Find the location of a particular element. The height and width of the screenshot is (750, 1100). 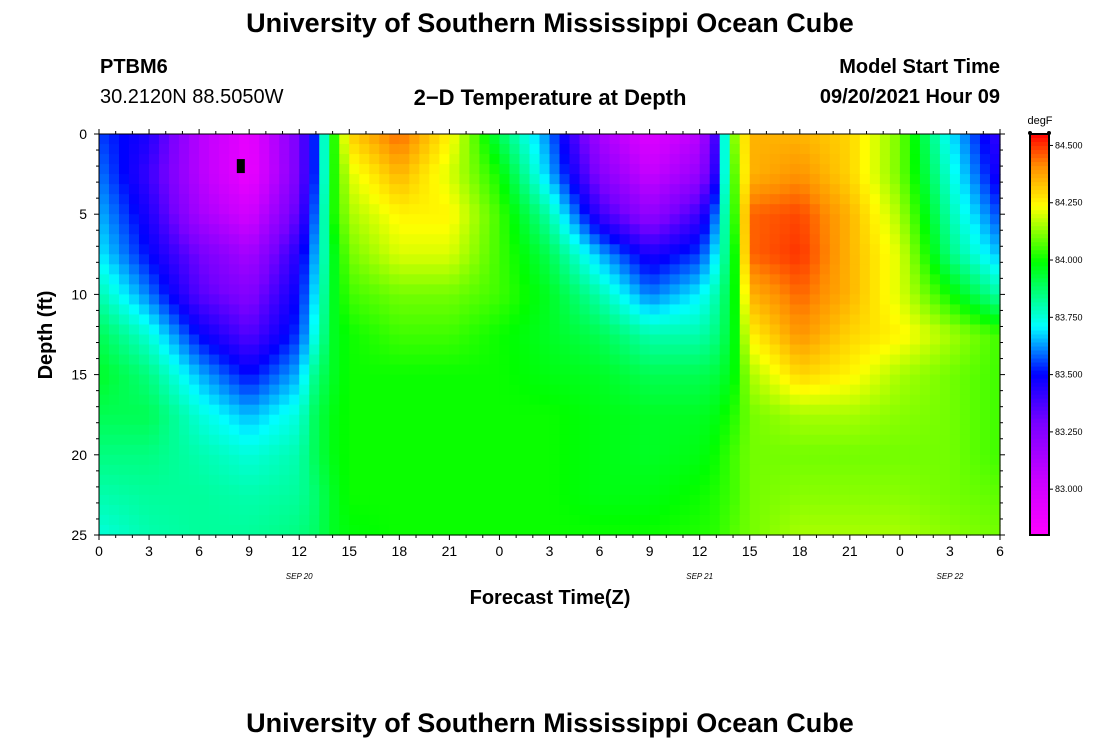

x-tick-label: 12 is located at coordinates (700, 551).